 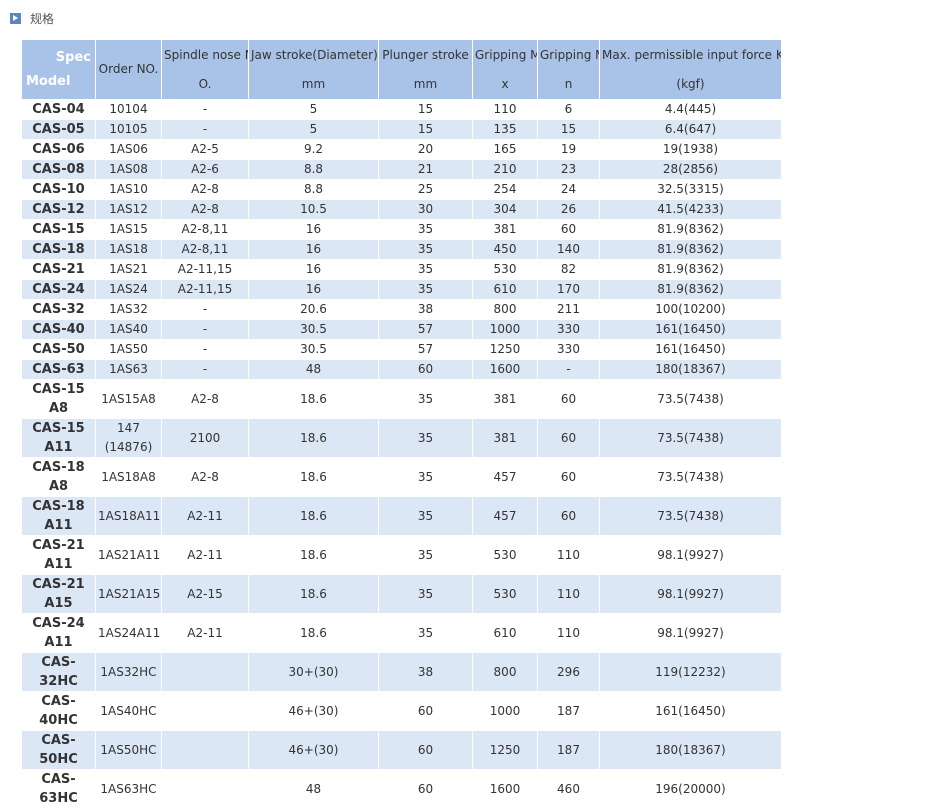 I want to click on table-cell: 165, so click(x=505, y=150).